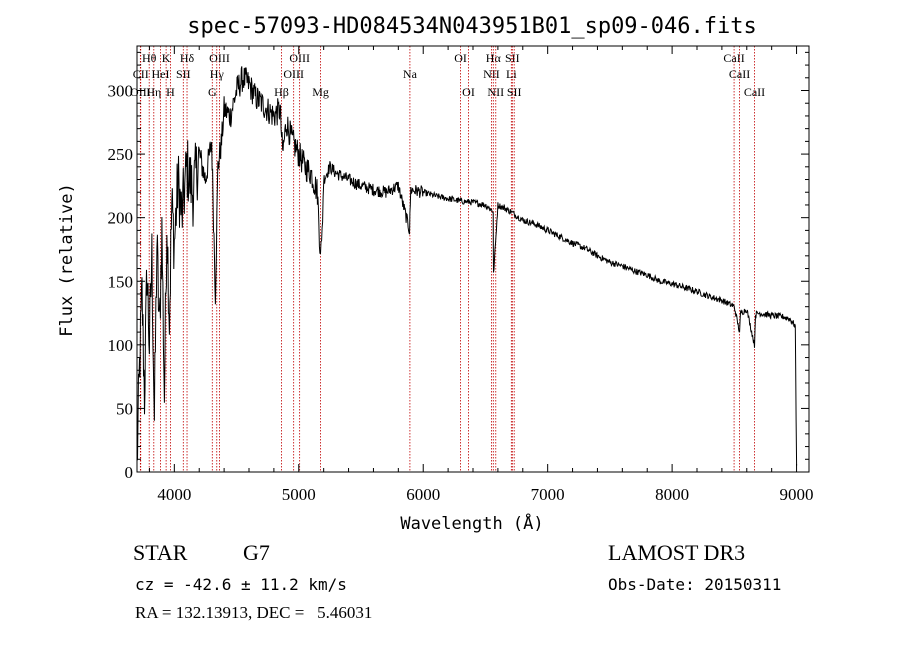 This screenshot has width=900, height=649. I want to click on x-tick-label: 9000, so click(797, 494).